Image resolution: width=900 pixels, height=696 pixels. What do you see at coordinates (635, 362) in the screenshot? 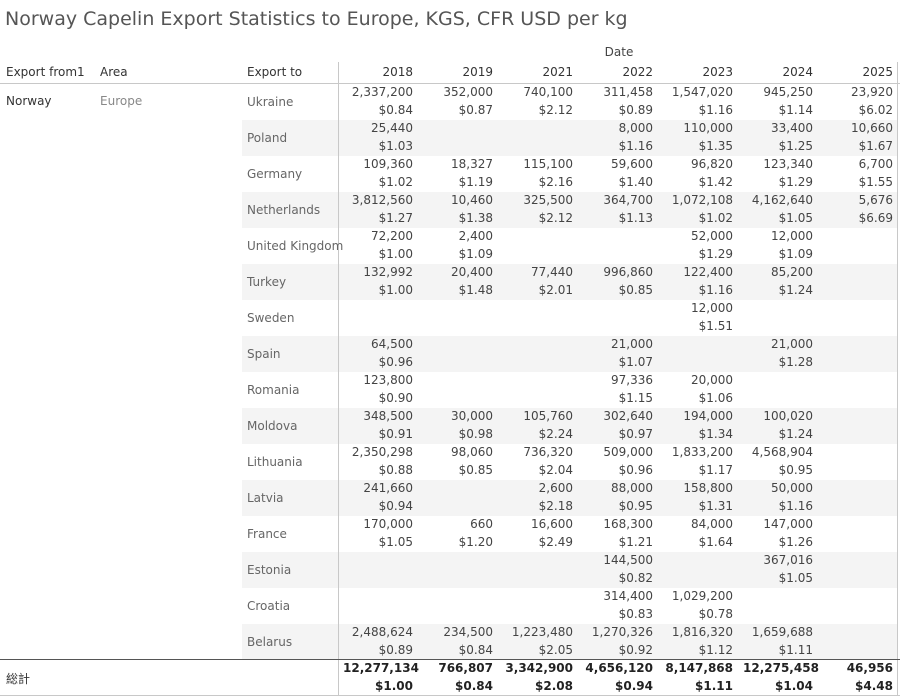
I see `price-cell: $1.07` at bounding box center [635, 362].